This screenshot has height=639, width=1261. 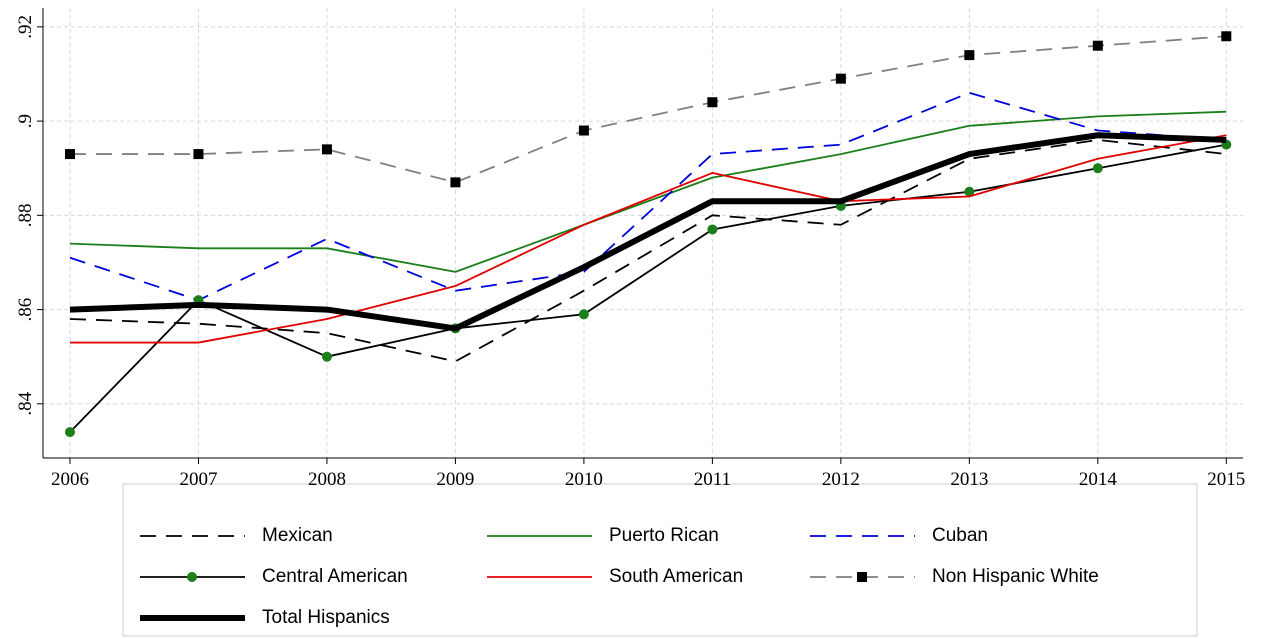 What do you see at coordinates (969, 479) in the screenshot?
I see `x-tick-label: 2013` at bounding box center [969, 479].